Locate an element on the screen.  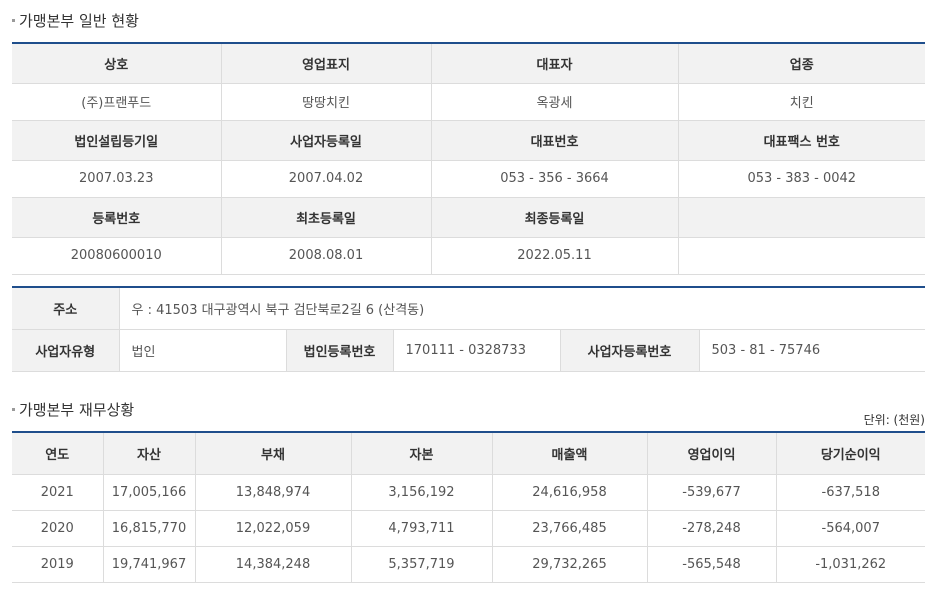
liabilities: 12,022,059 is located at coordinates (273, 528).